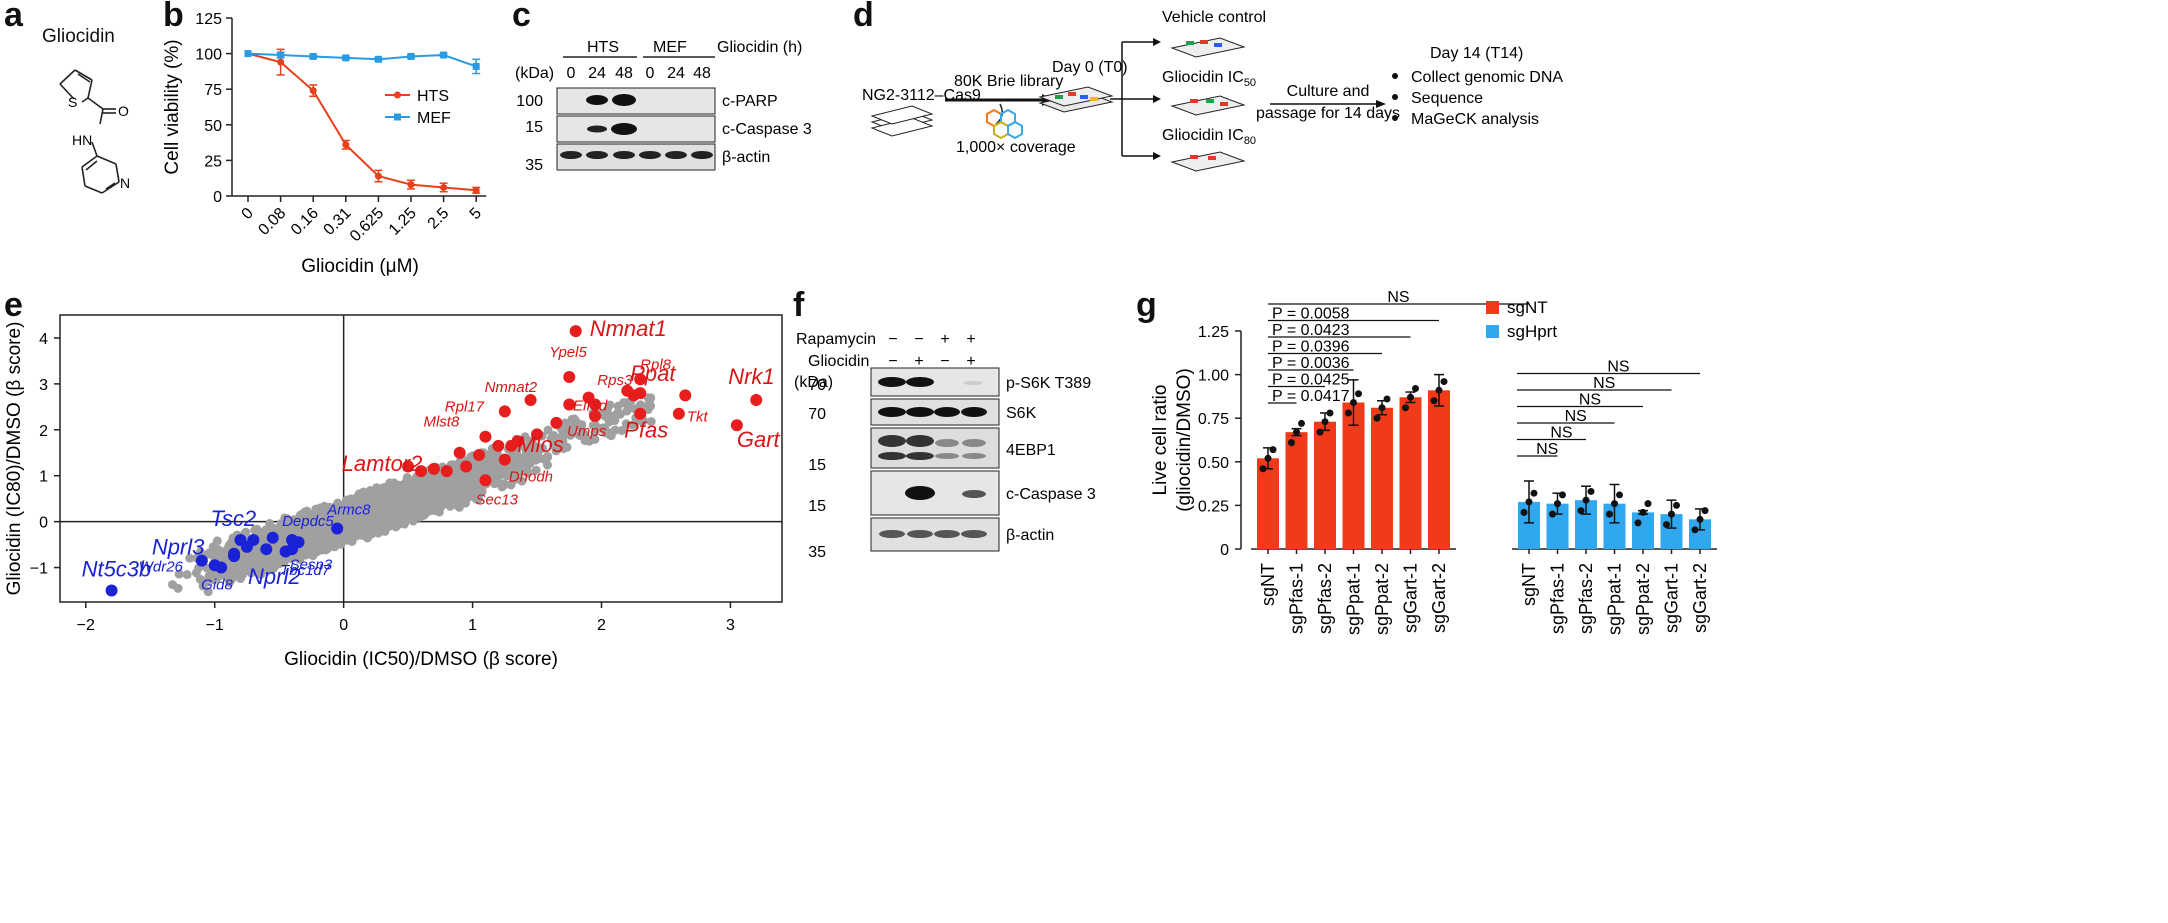  What do you see at coordinates (94, 131) in the screenshot?
I see `gliocidin-structure: S O HN N` at bounding box center [94, 131].